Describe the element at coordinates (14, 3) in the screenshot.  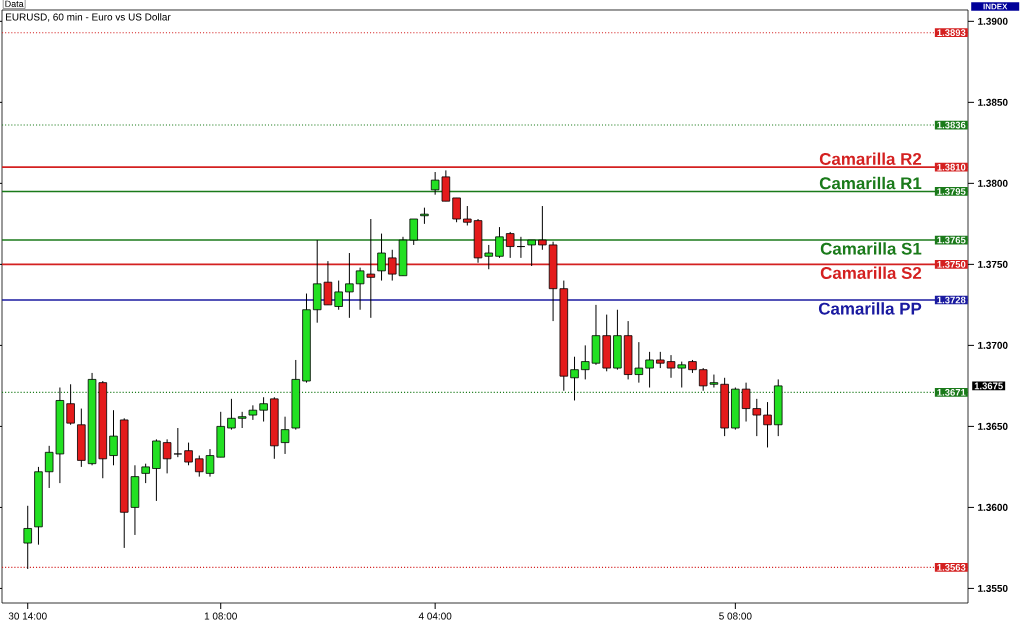
I see `text: Data` at that location.